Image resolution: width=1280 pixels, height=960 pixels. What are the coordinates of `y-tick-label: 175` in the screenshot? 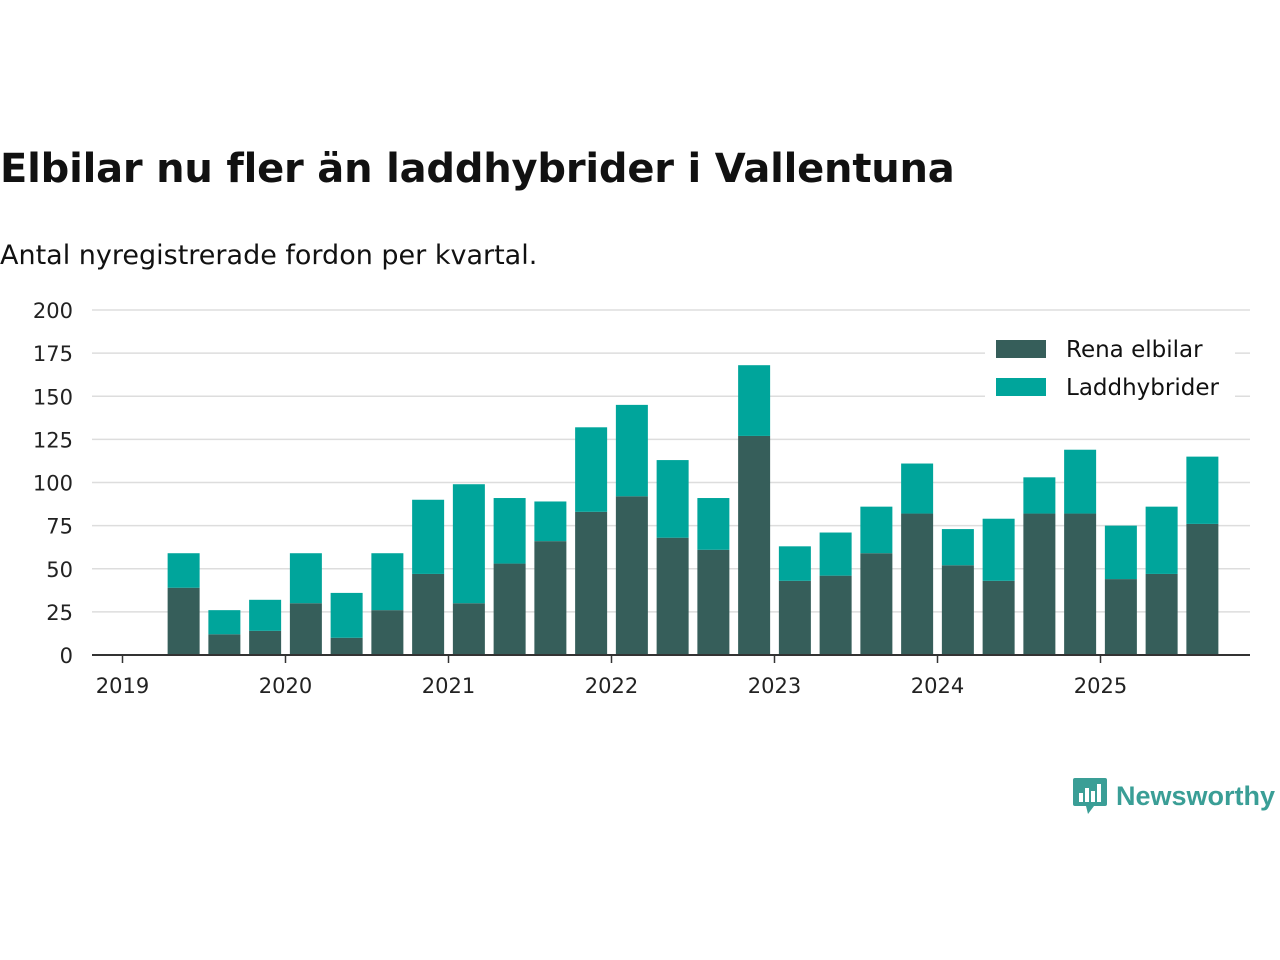 It's located at (53, 354).